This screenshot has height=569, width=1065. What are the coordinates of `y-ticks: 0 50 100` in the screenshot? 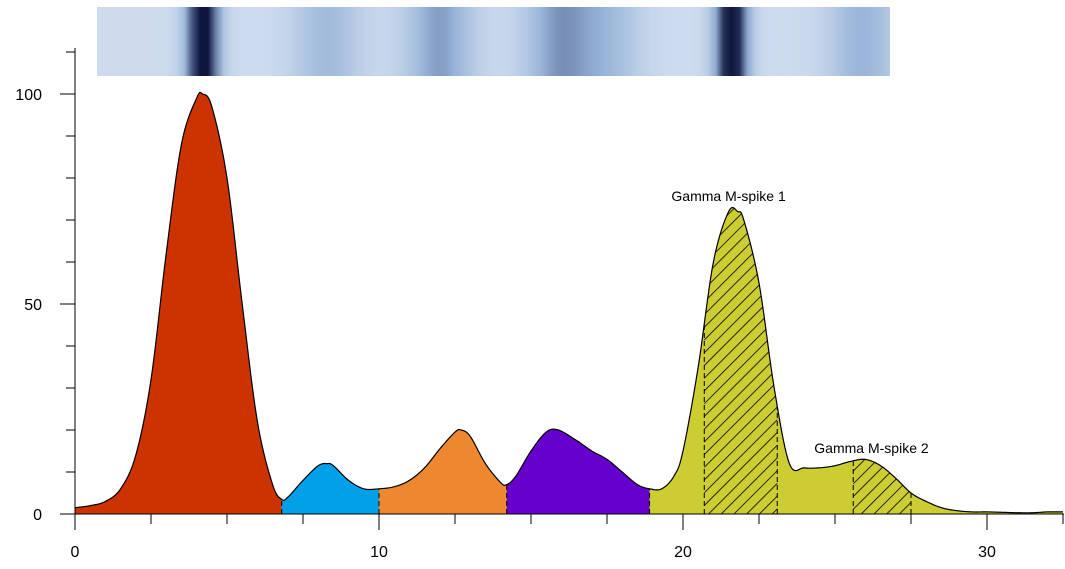 It's located at (45, 287).